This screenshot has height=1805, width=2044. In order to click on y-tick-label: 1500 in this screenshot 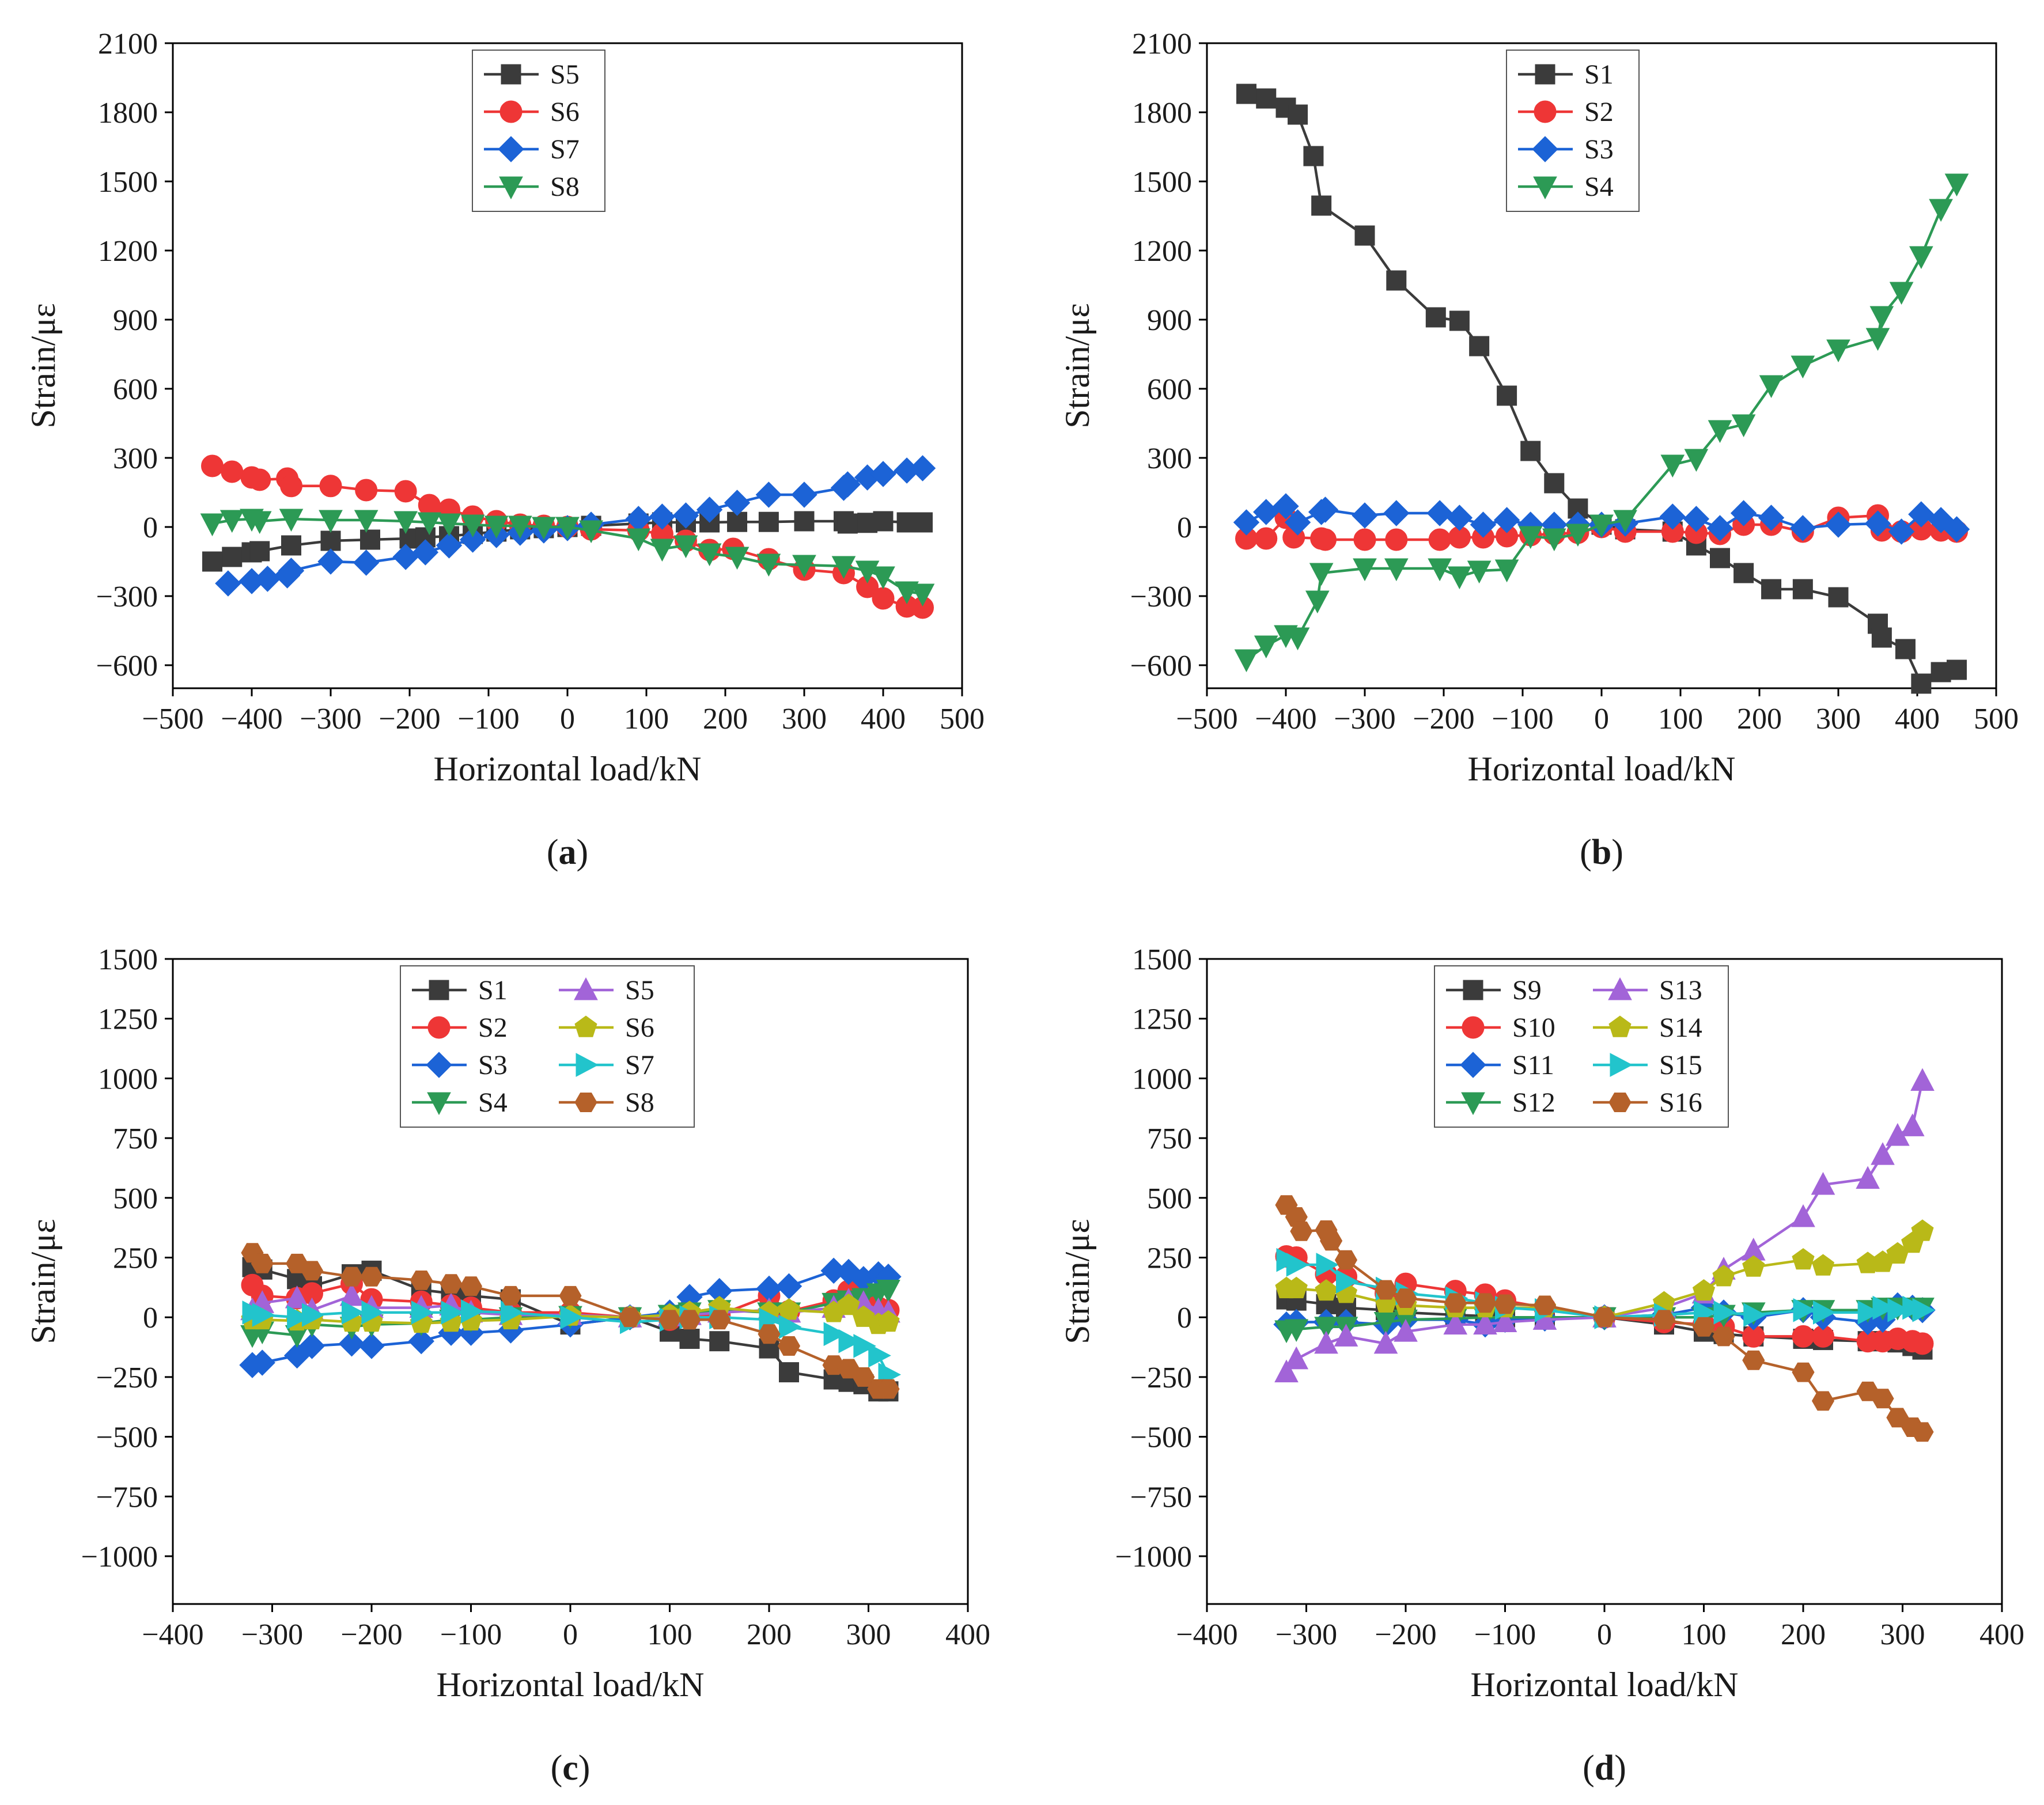, I will do `click(1162, 960)`.